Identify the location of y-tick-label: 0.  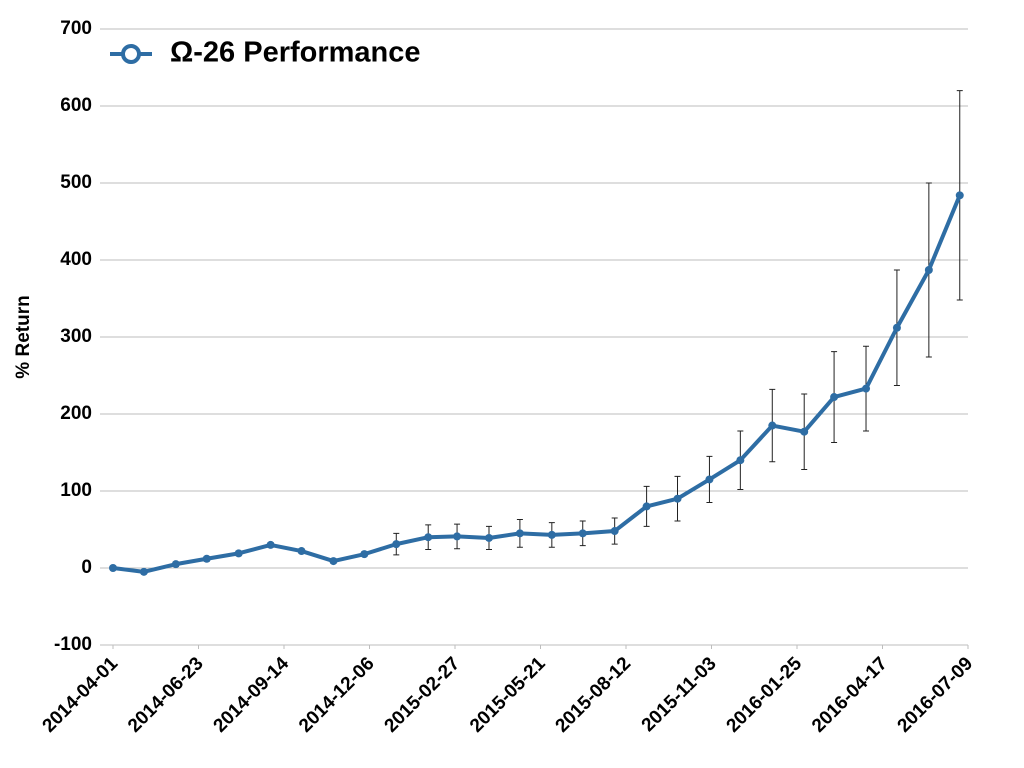
(86, 567).